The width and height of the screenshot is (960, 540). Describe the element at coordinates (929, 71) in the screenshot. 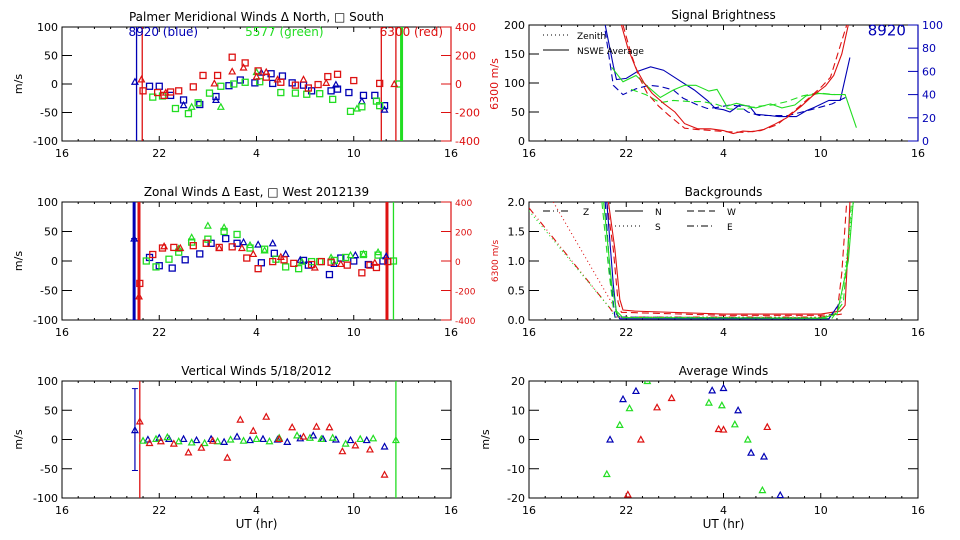

I see `y2-tick-label: 60` at that location.